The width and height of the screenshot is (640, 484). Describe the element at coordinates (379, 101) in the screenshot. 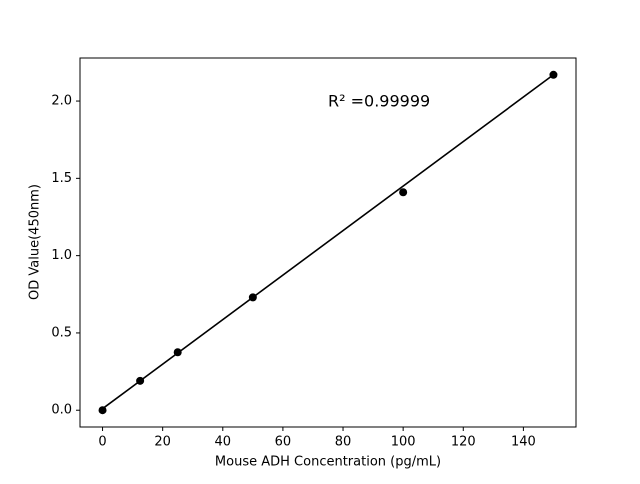

I see `annotation: R² =0.99999` at that location.